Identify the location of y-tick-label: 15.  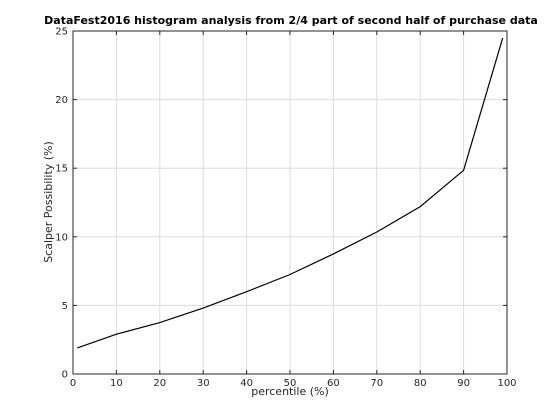
(61, 169).